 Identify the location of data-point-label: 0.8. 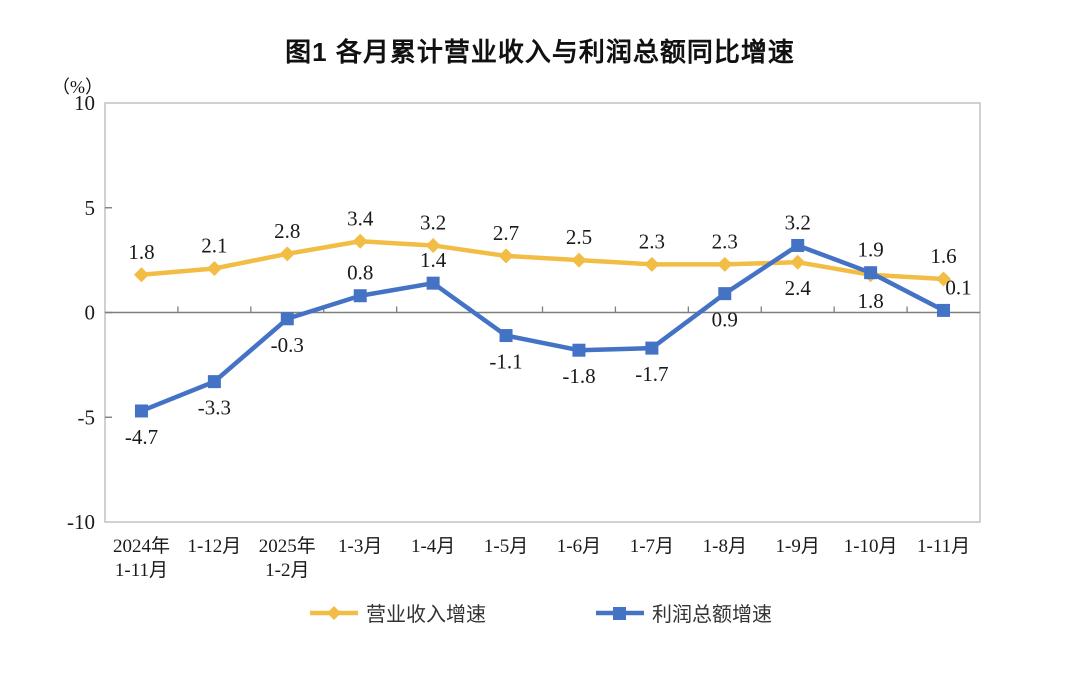
(360, 273).